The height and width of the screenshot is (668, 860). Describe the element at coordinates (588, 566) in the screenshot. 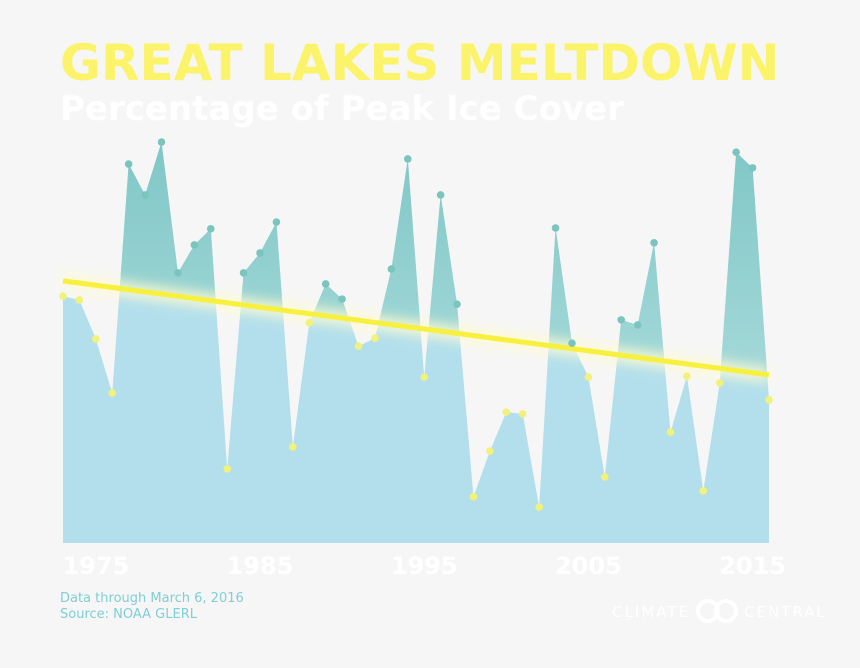

I see `x-tick-label: 2005` at that location.